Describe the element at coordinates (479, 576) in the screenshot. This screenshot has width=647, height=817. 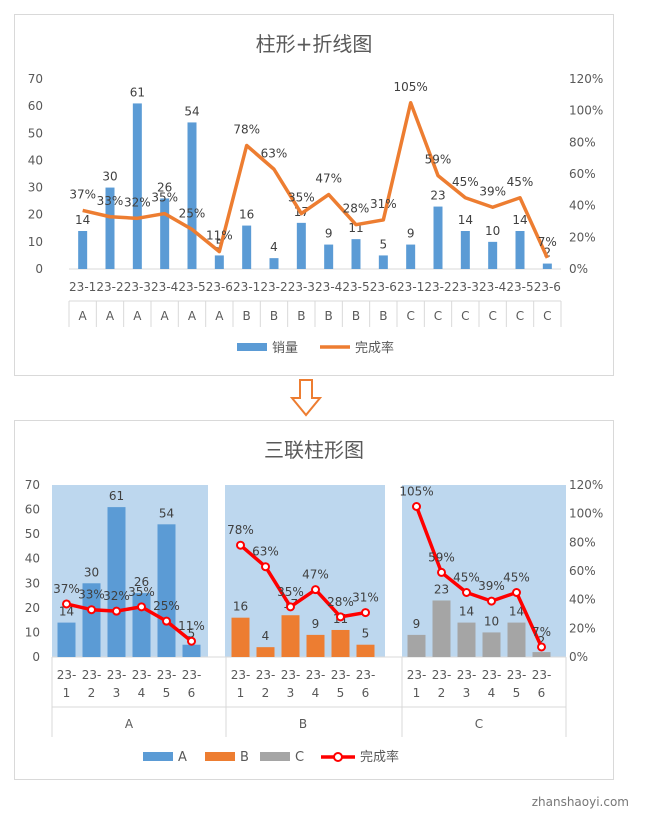
I see `line-completion-rate-c` at that location.